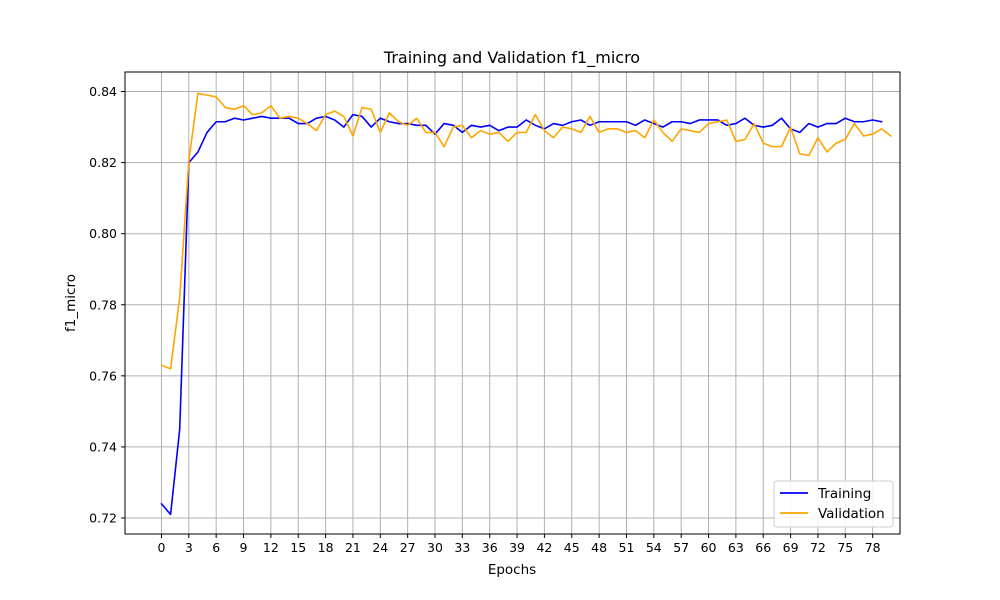 This screenshot has height=600, width=1000. What do you see at coordinates (627, 547) in the screenshot?
I see `x-tick-label: 51` at bounding box center [627, 547].